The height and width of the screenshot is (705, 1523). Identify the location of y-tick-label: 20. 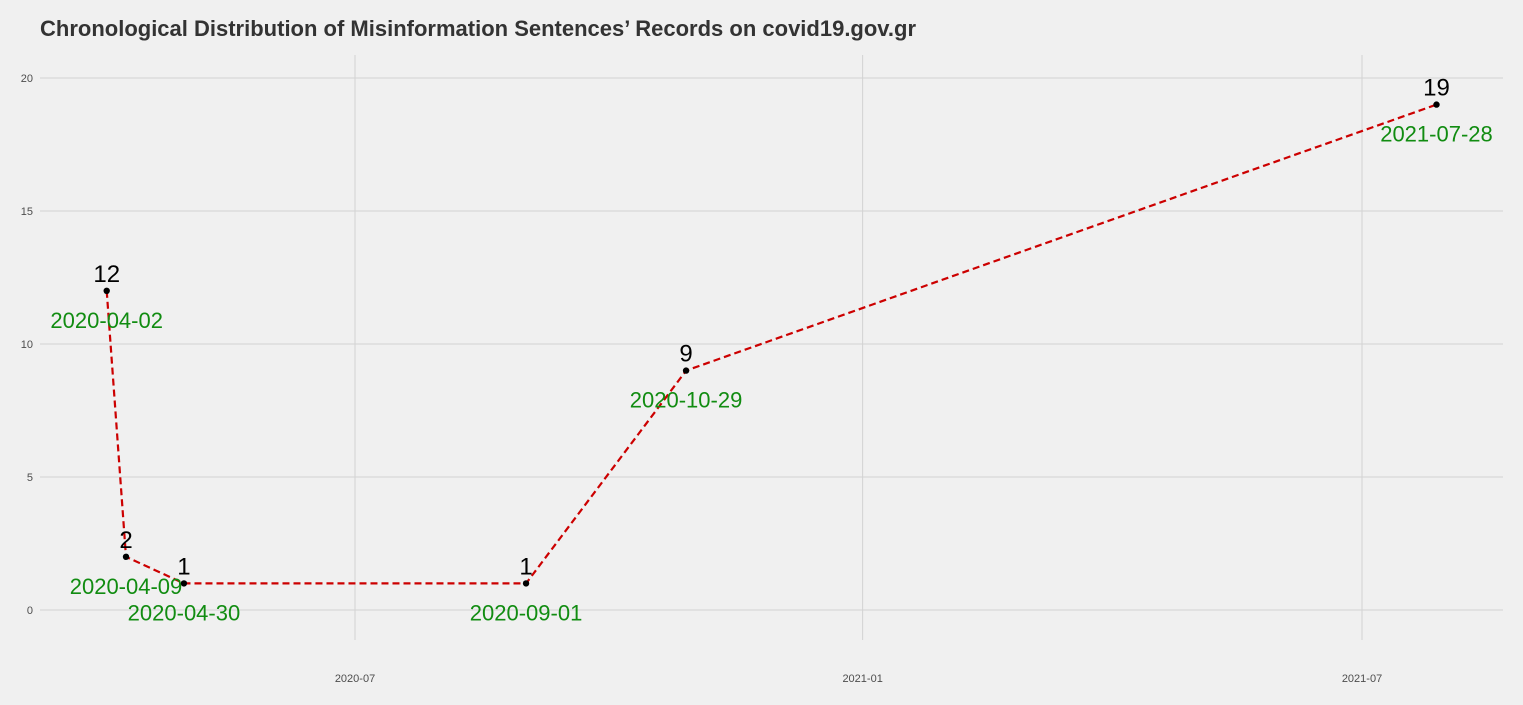
(27, 79).